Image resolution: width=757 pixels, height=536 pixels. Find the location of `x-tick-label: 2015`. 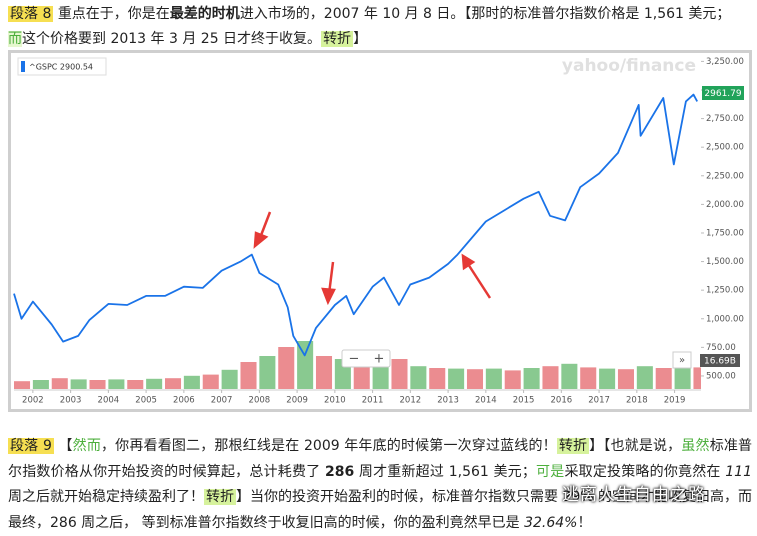

x-tick-label: 2015 is located at coordinates (524, 401).